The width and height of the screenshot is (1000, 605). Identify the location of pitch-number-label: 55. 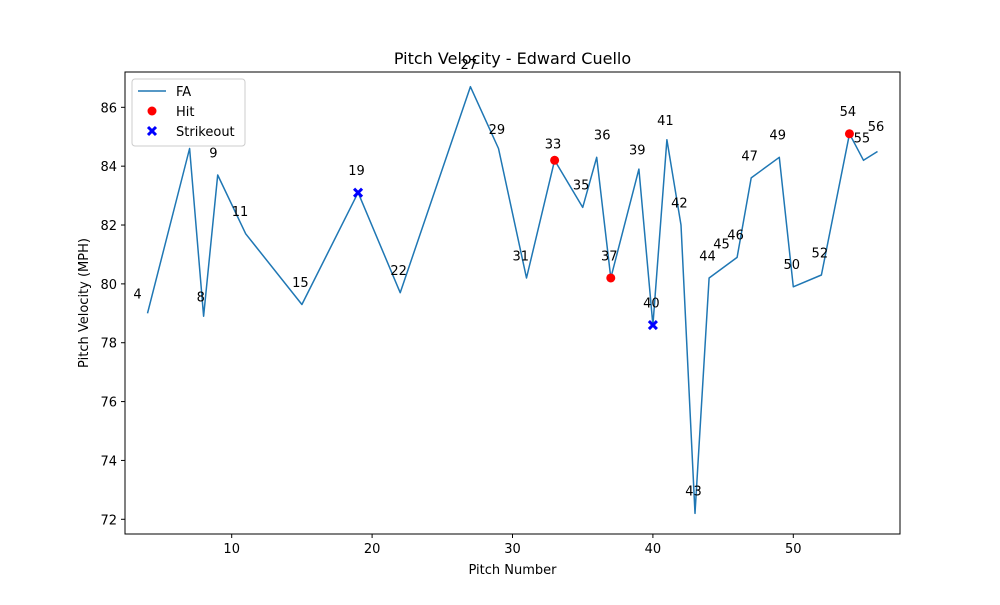
(862, 139).